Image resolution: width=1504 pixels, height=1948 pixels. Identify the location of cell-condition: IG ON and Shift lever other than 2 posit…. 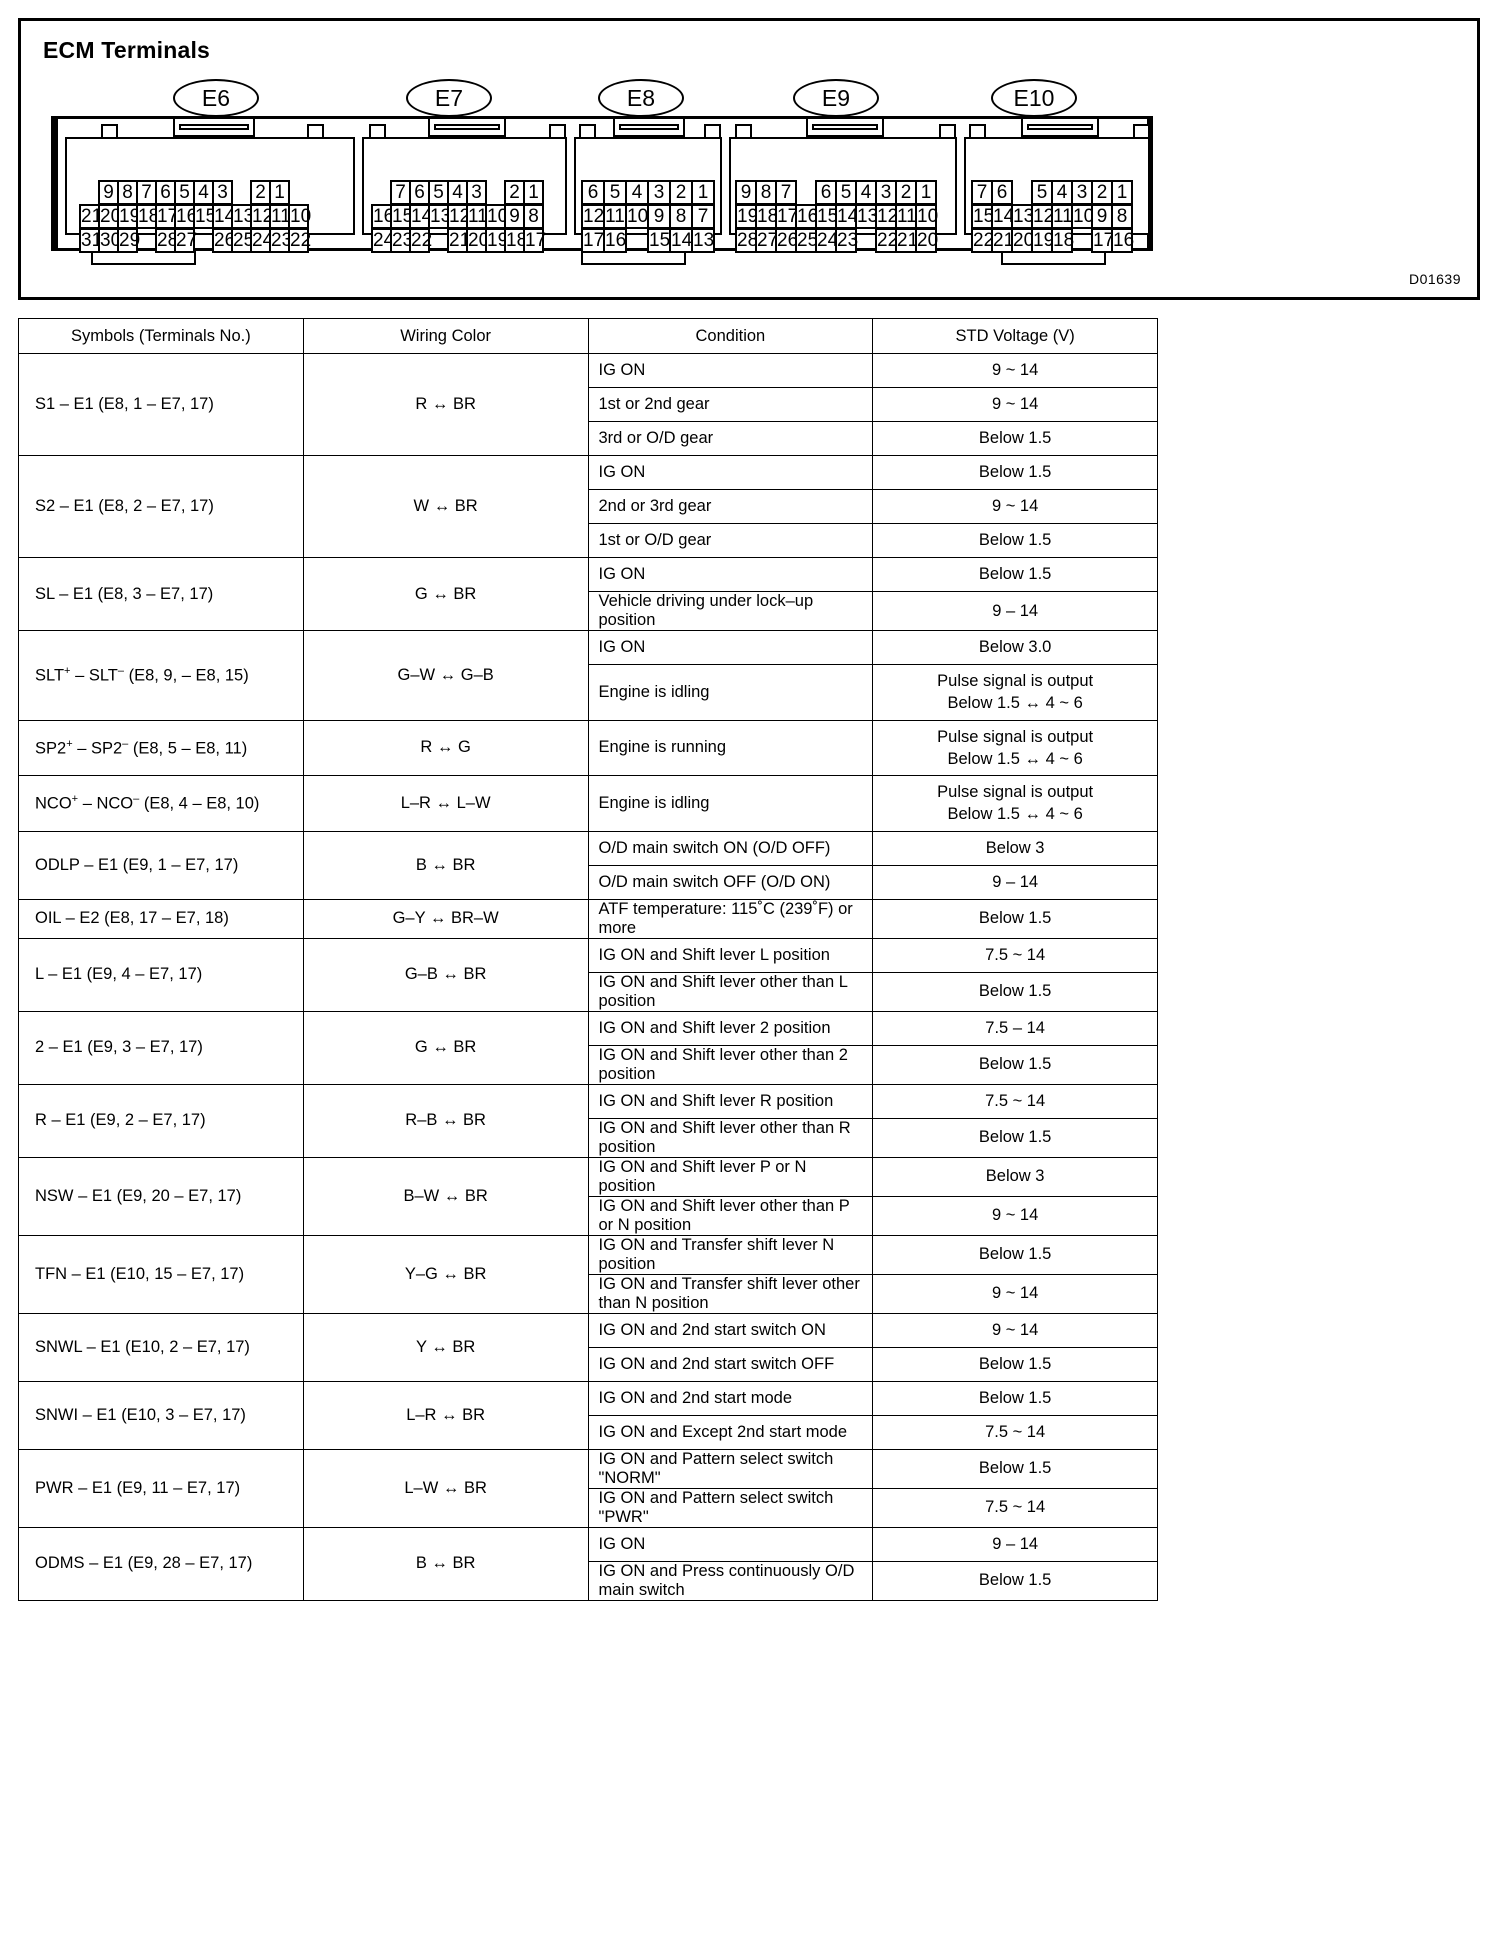
(730, 1064).